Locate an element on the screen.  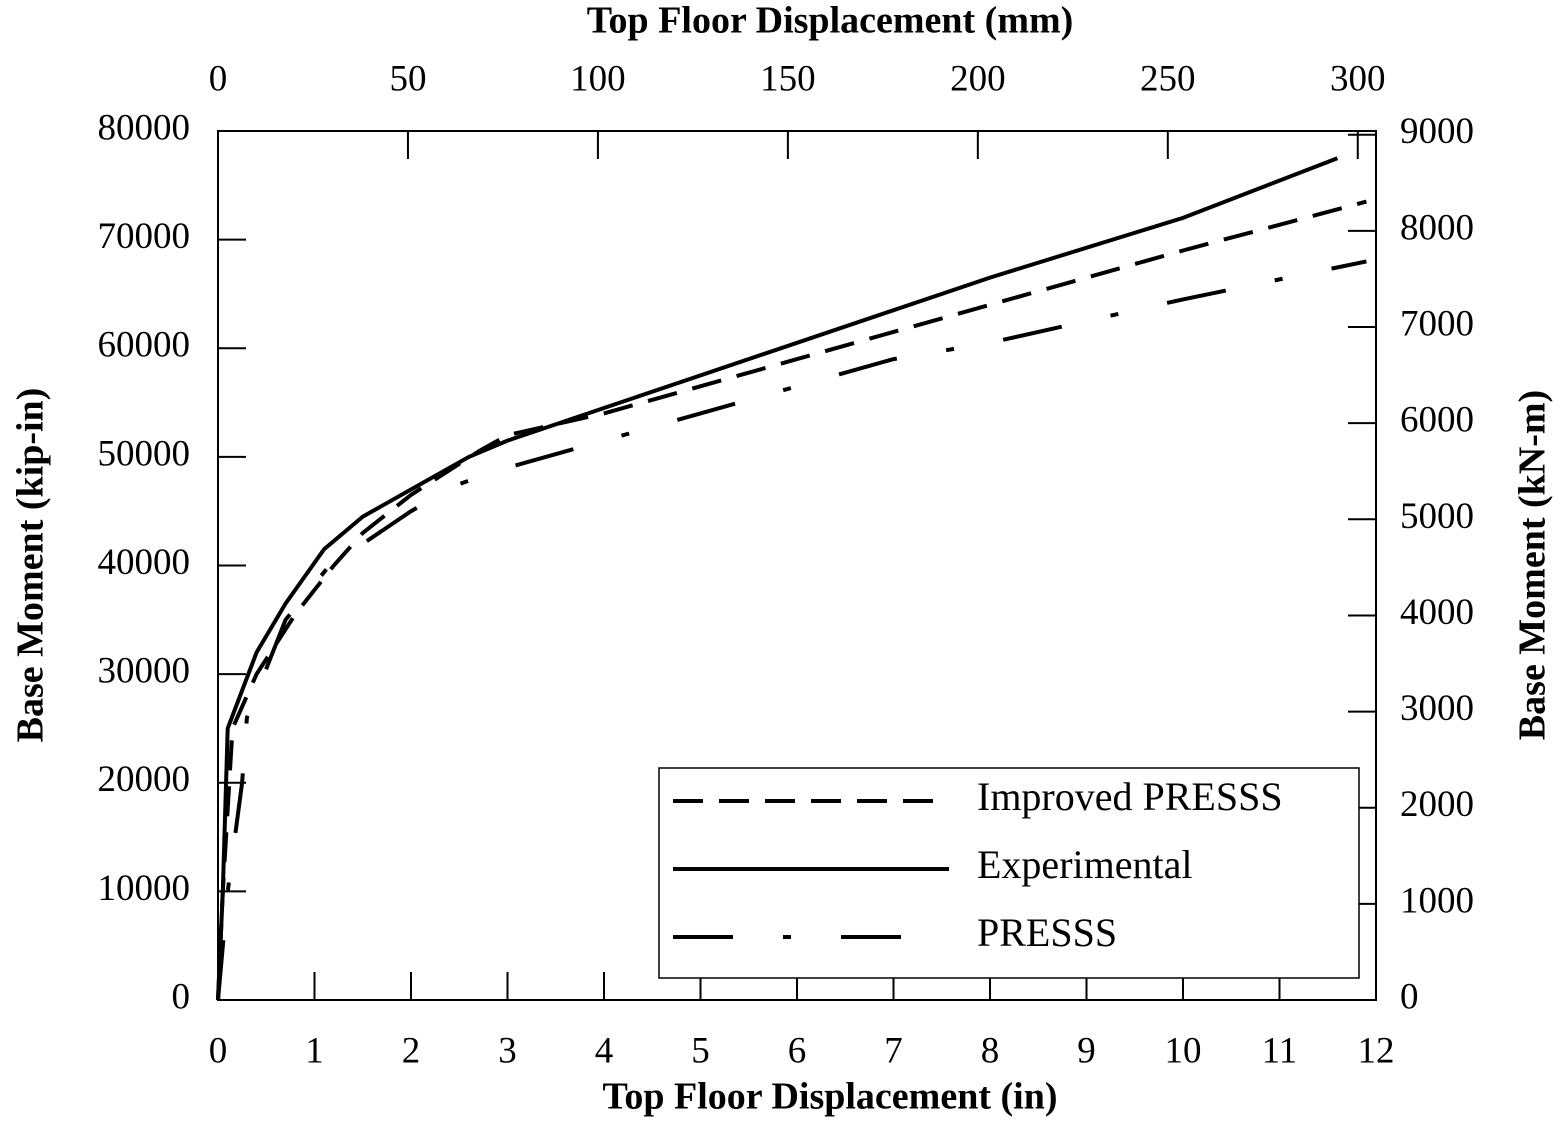
y2-tick-label: 3000 is located at coordinates (1437, 708).